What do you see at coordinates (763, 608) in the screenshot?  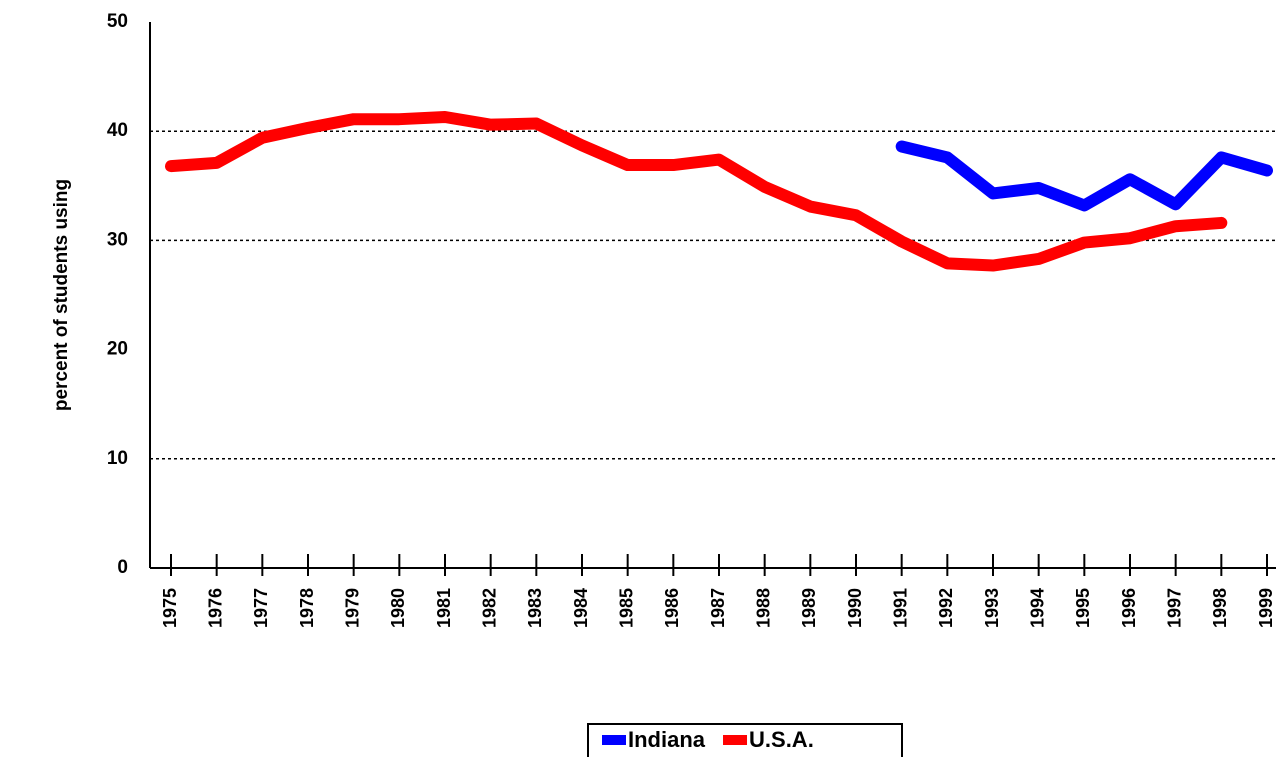 I see `x-tick-label: 1988` at bounding box center [763, 608].